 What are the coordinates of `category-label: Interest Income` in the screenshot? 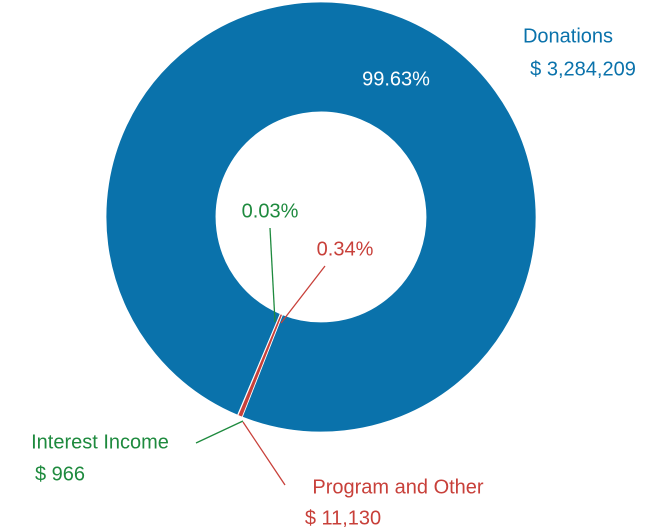 It's located at (100, 442).